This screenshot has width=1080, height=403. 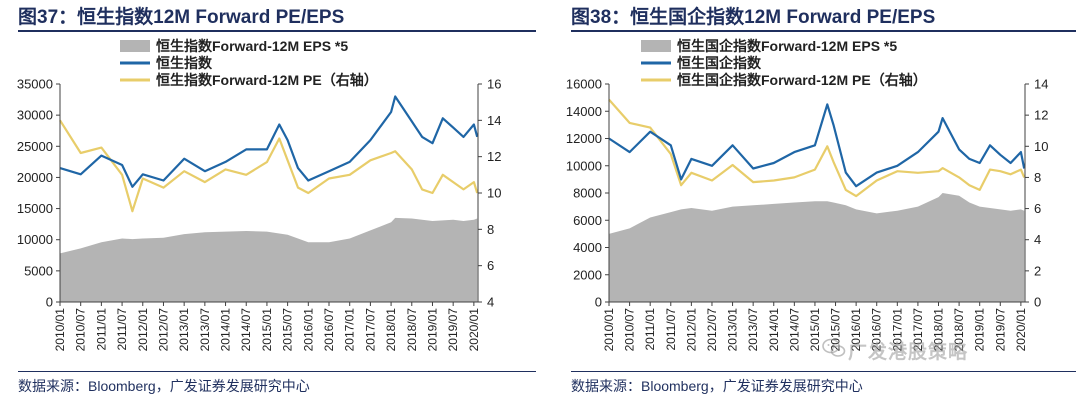 I want to click on legend-label: 恒生国企指数, so click(x=719, y=63).